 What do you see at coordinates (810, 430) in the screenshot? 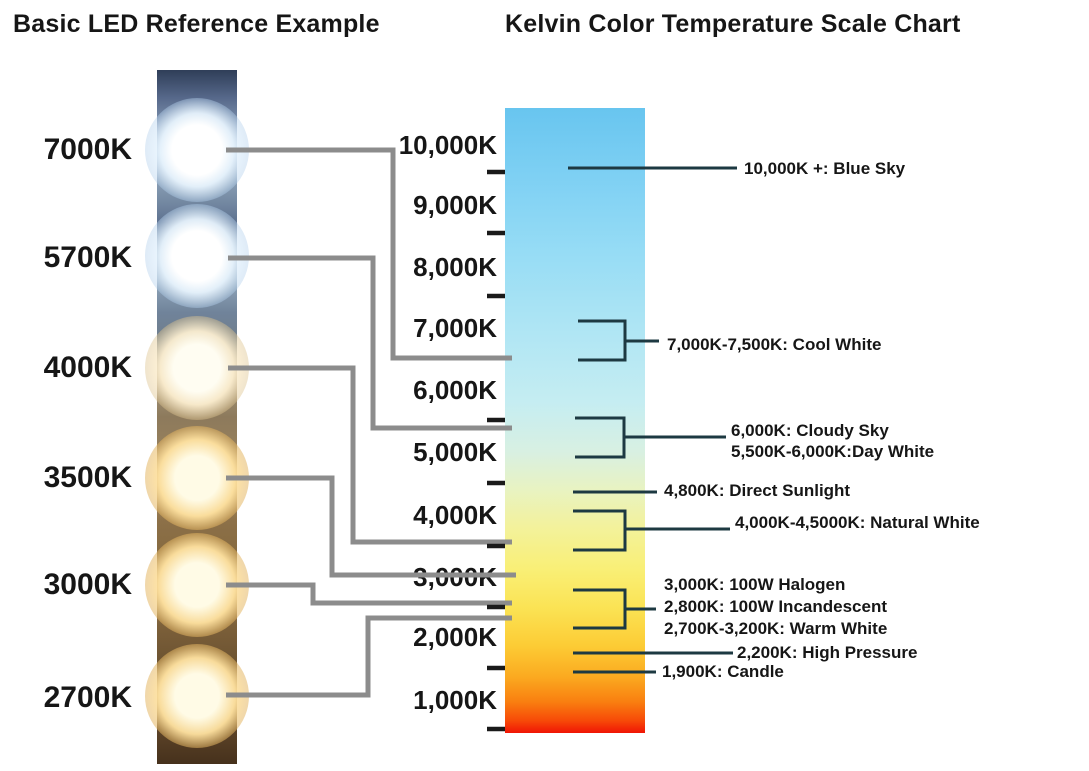
I see `annotation-cloudy-sky: 6,000K: Cloudy Sky` at bounding box center [810, 430].